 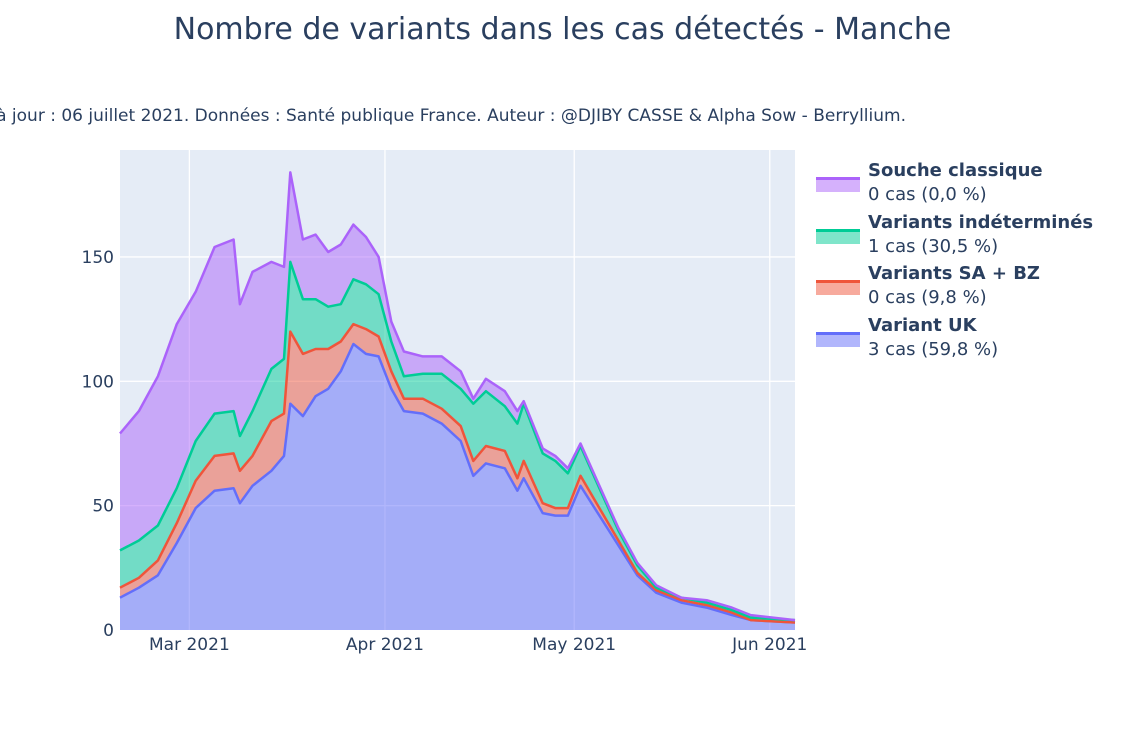 I want to click on x-tick-label: May 2021, so click(x=574, y=645).